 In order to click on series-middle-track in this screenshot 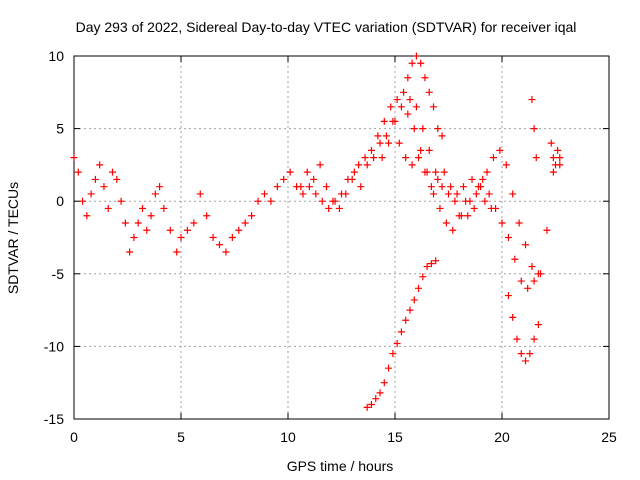, I will do `click(436, 168)`.